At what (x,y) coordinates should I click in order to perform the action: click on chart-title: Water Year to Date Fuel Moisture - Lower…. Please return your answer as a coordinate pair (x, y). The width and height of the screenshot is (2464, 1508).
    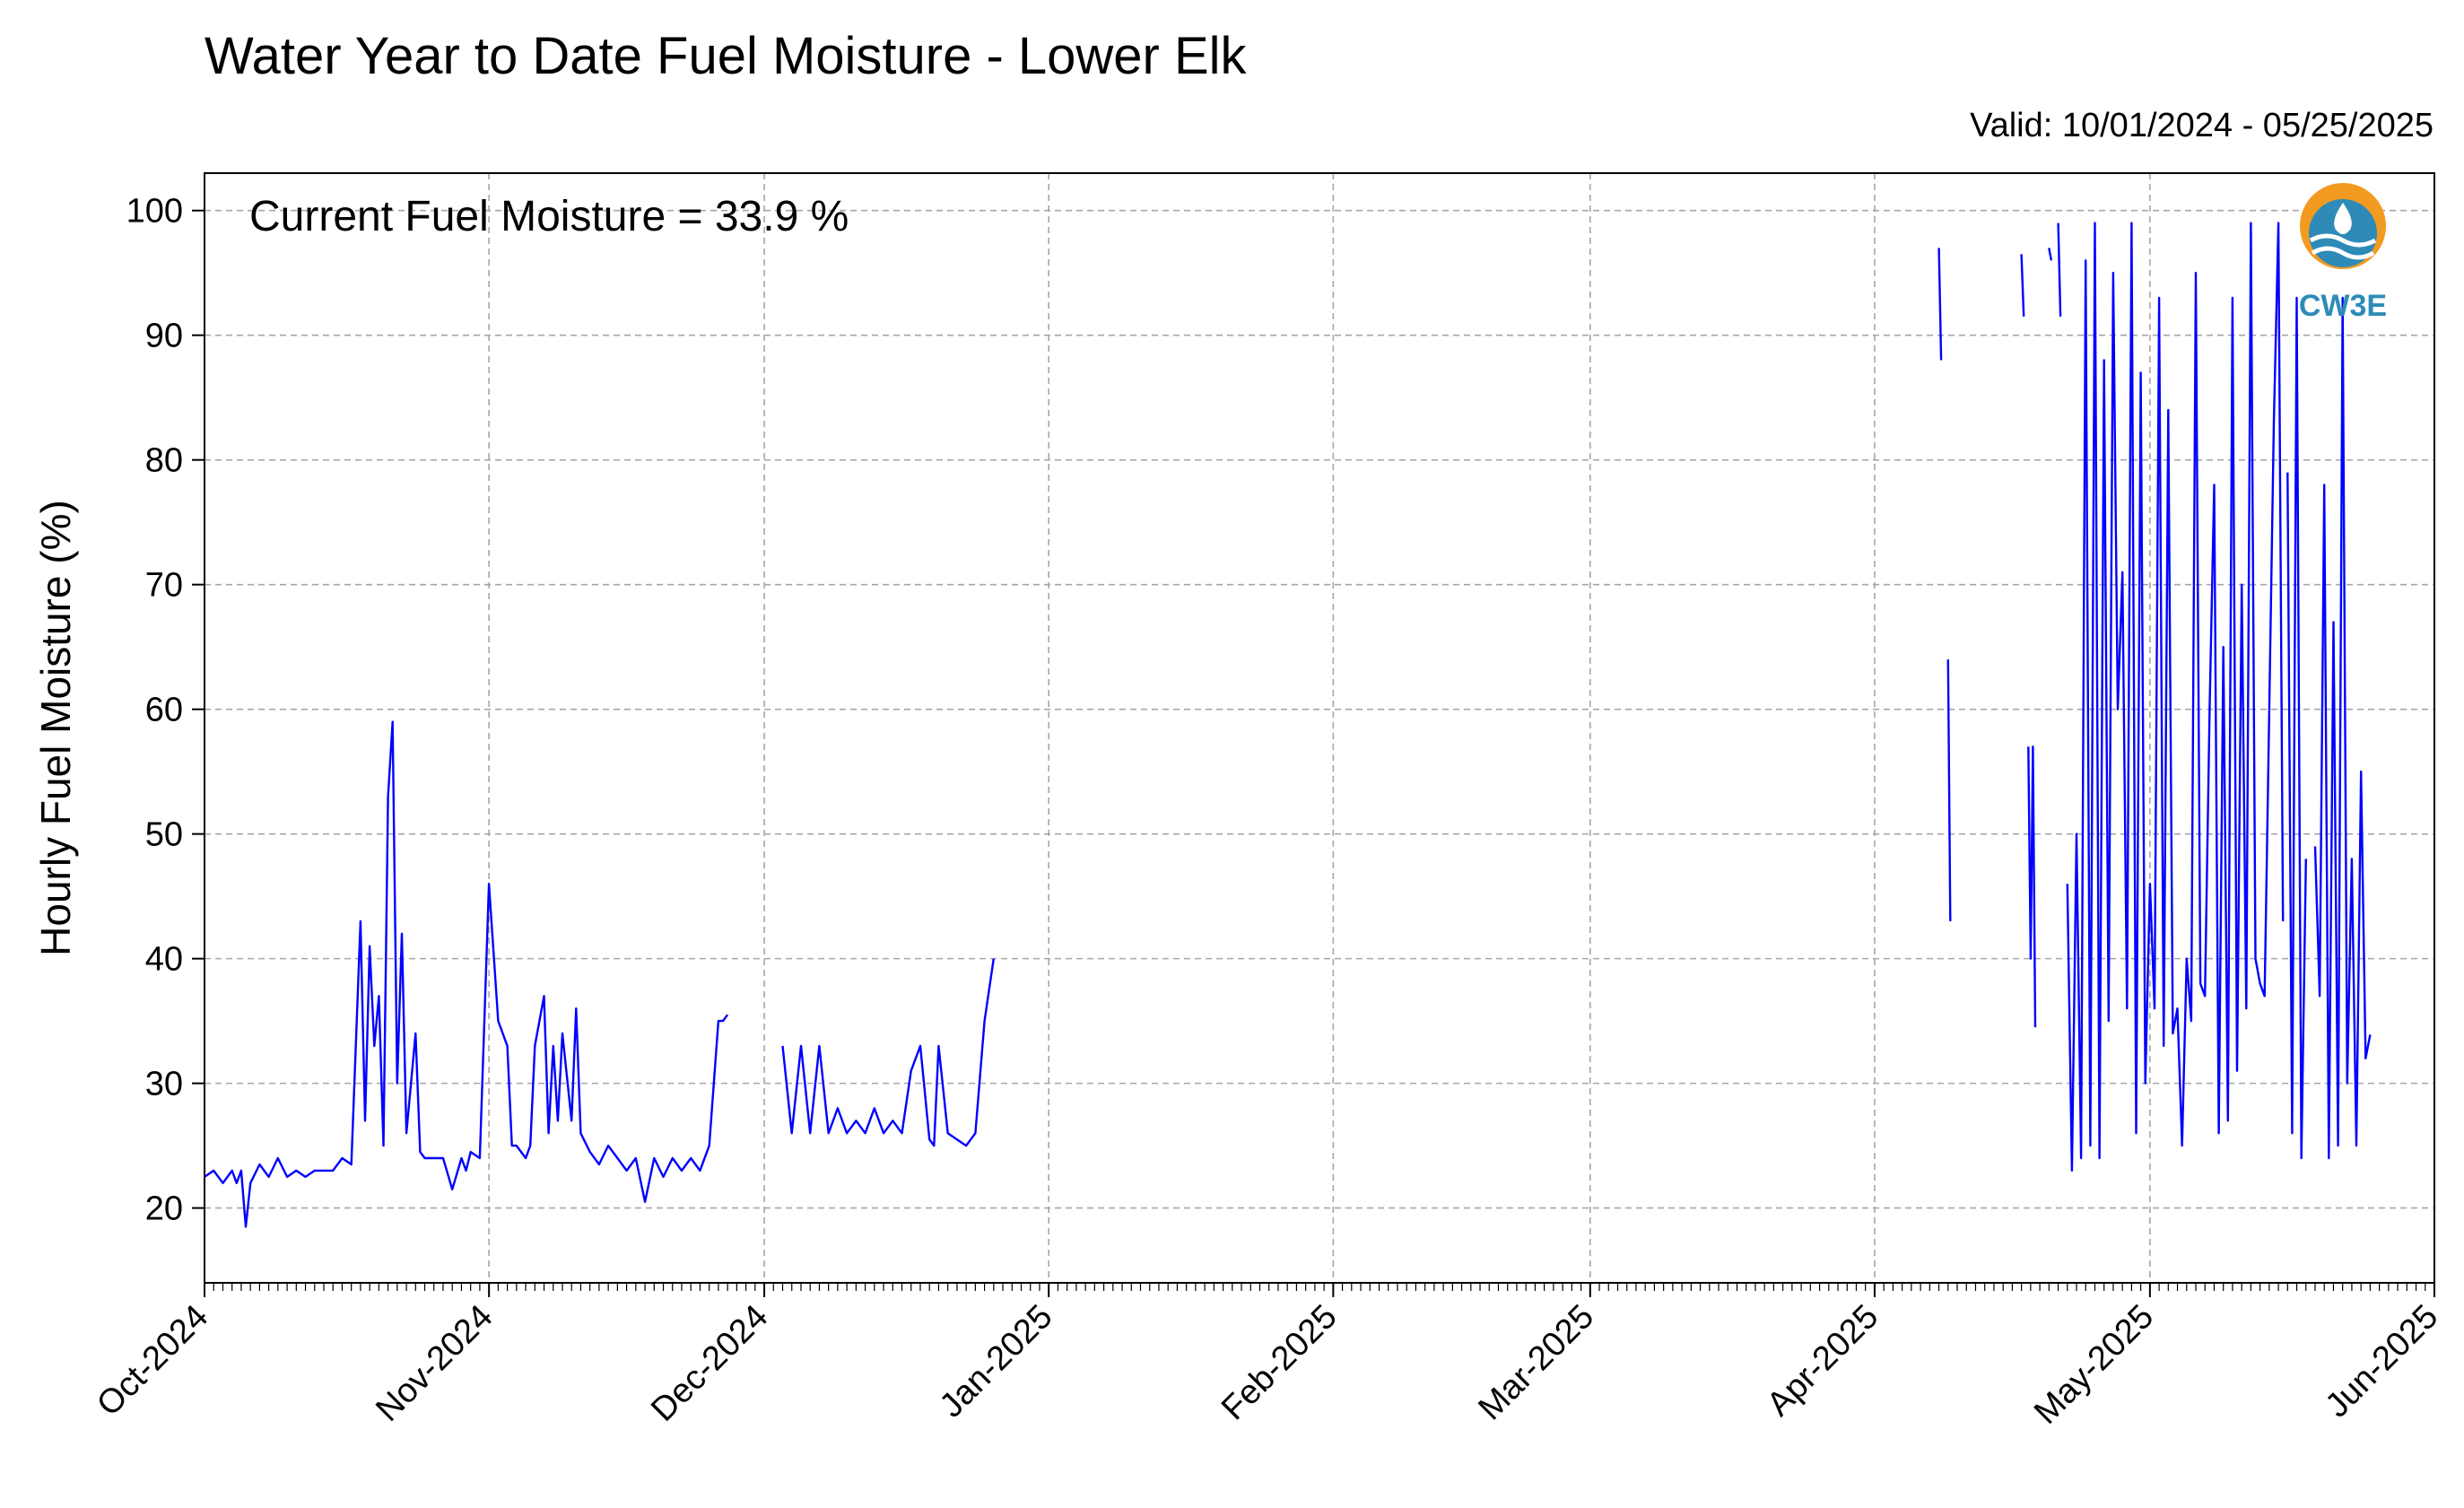
    Looking at the image, I should click on (726, 56).